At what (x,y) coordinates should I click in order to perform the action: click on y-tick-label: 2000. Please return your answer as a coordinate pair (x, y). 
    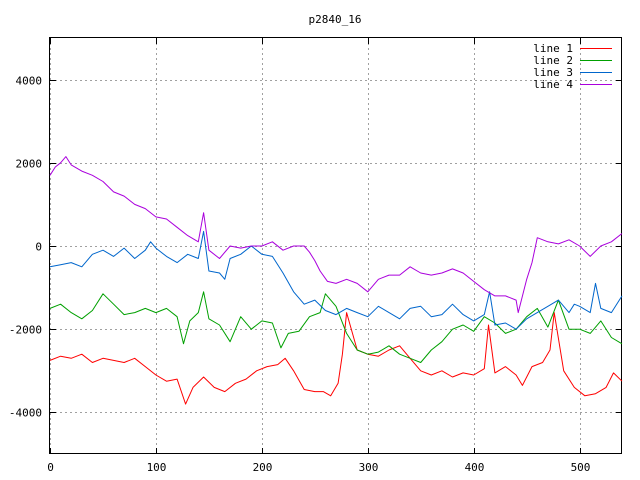
    Looking at the image, I should click on (29, 164).